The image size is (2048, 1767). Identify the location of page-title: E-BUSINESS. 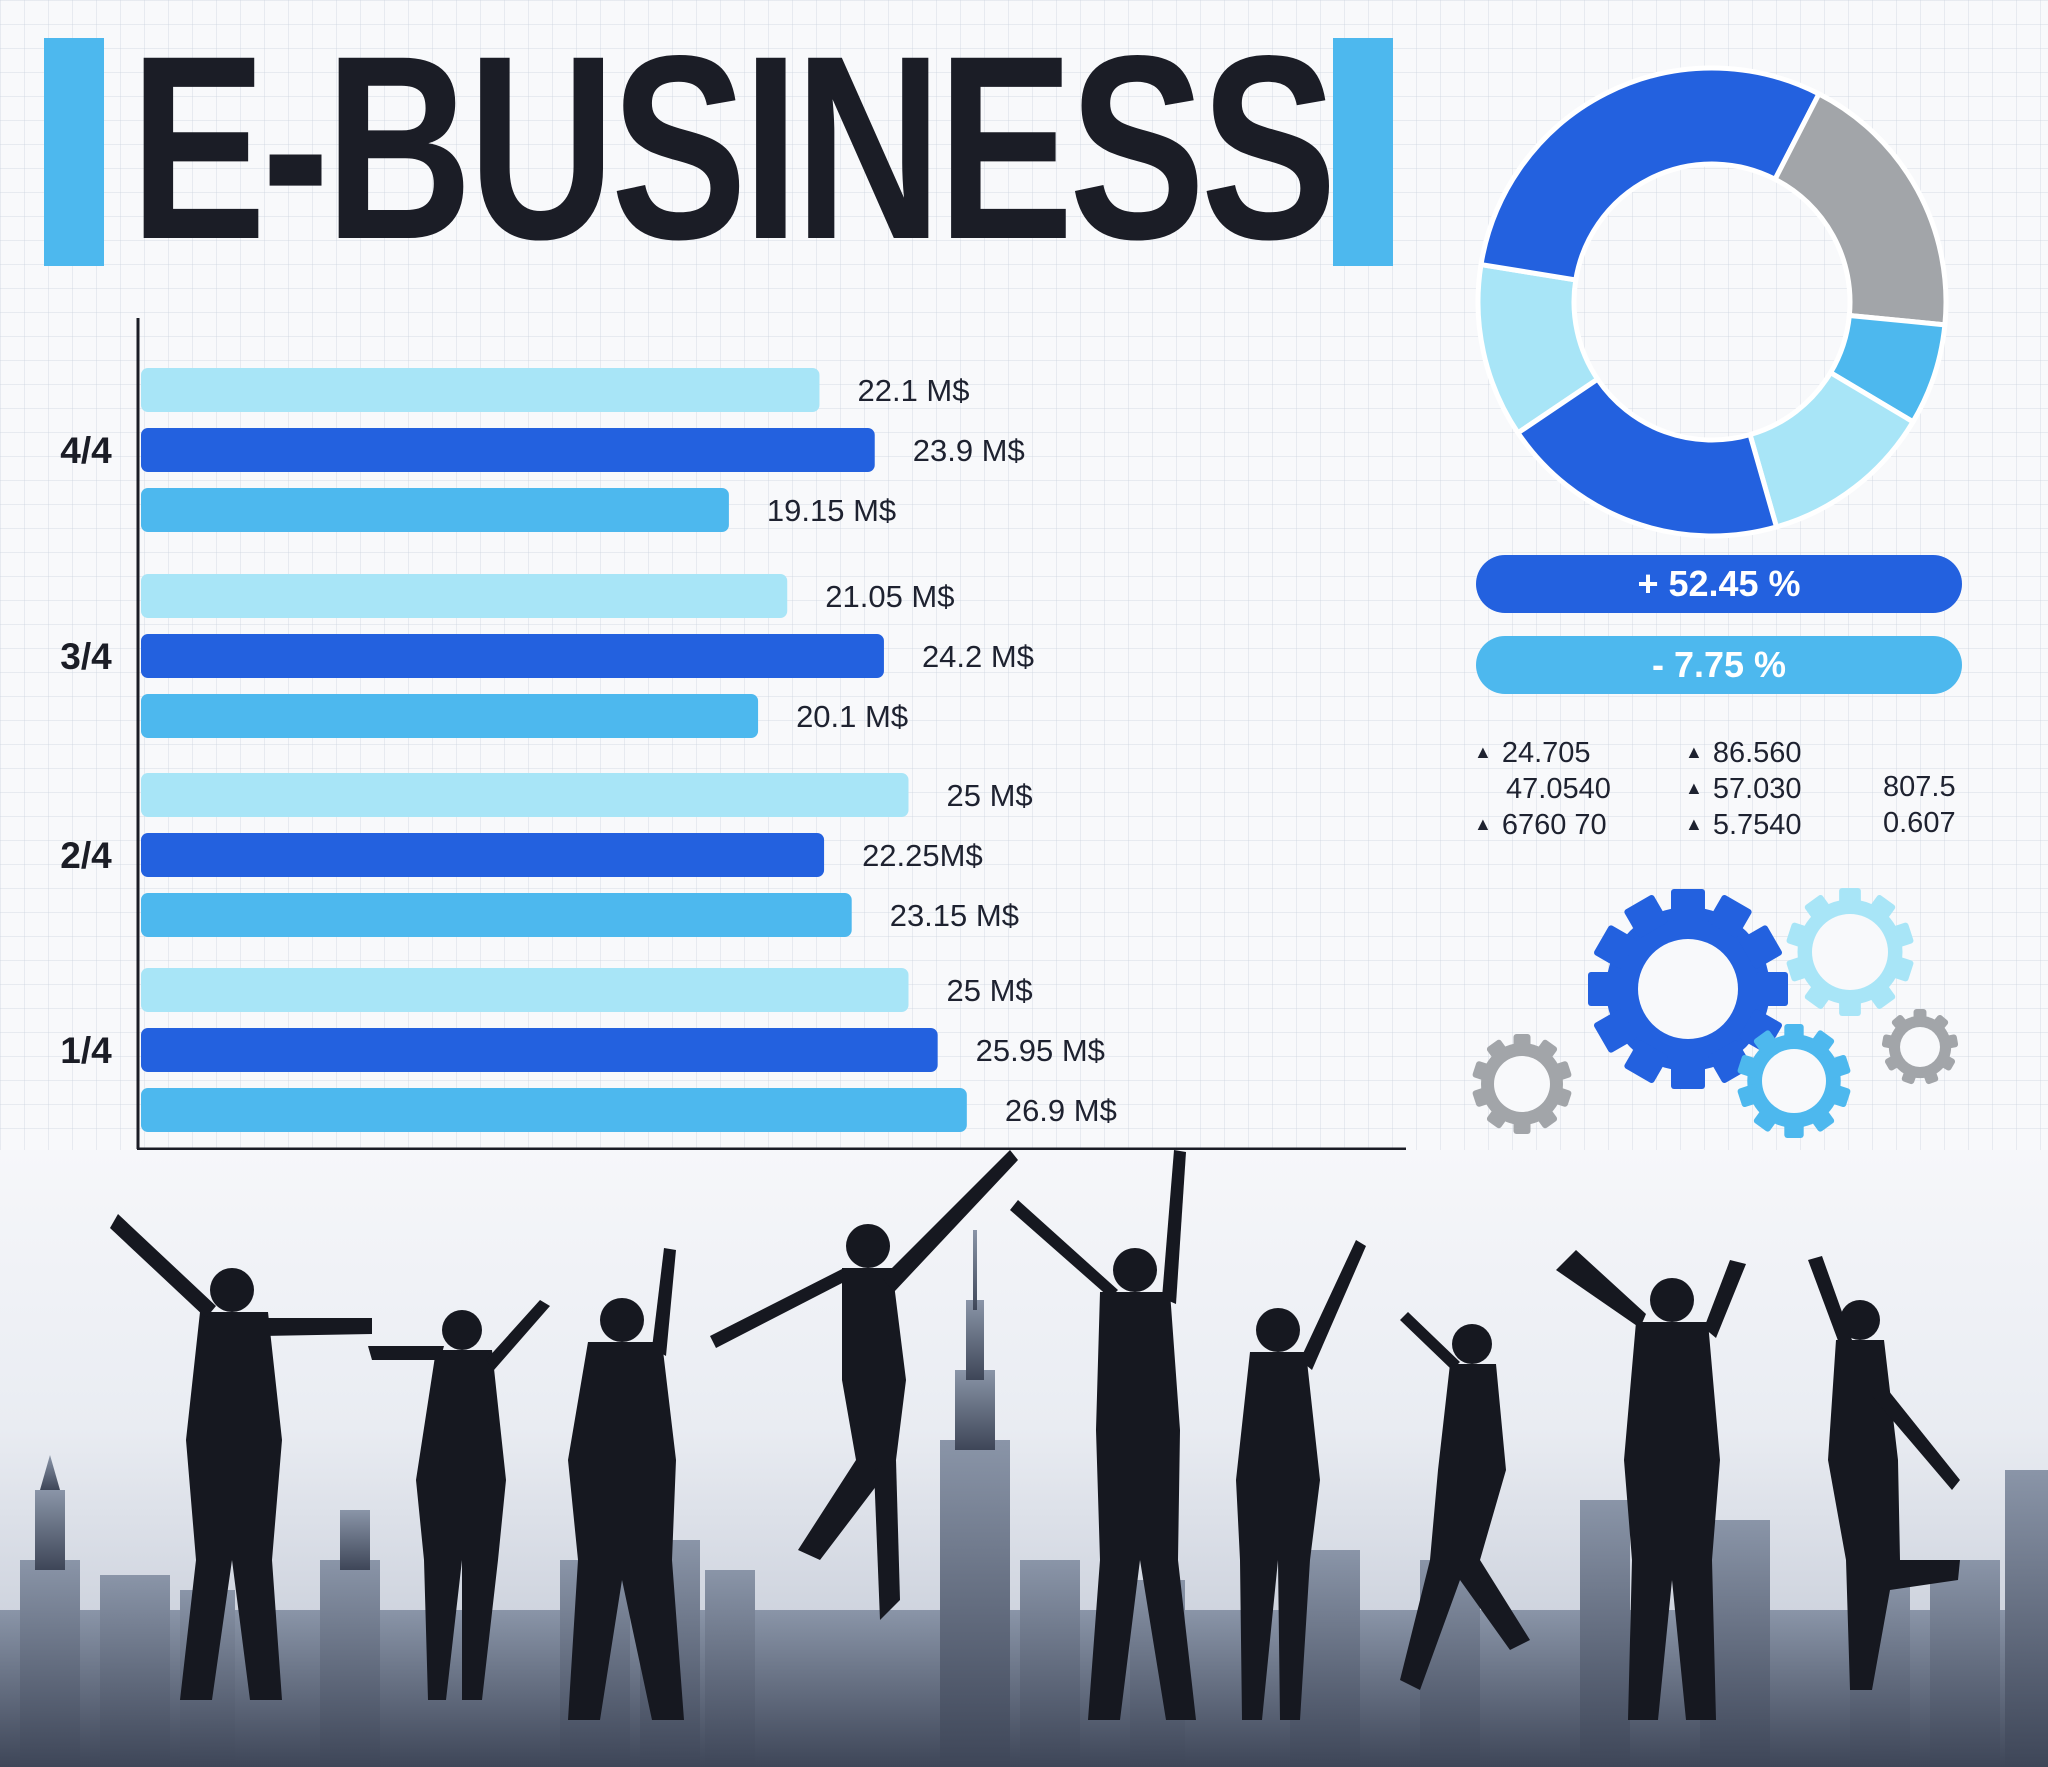
(733, 147).